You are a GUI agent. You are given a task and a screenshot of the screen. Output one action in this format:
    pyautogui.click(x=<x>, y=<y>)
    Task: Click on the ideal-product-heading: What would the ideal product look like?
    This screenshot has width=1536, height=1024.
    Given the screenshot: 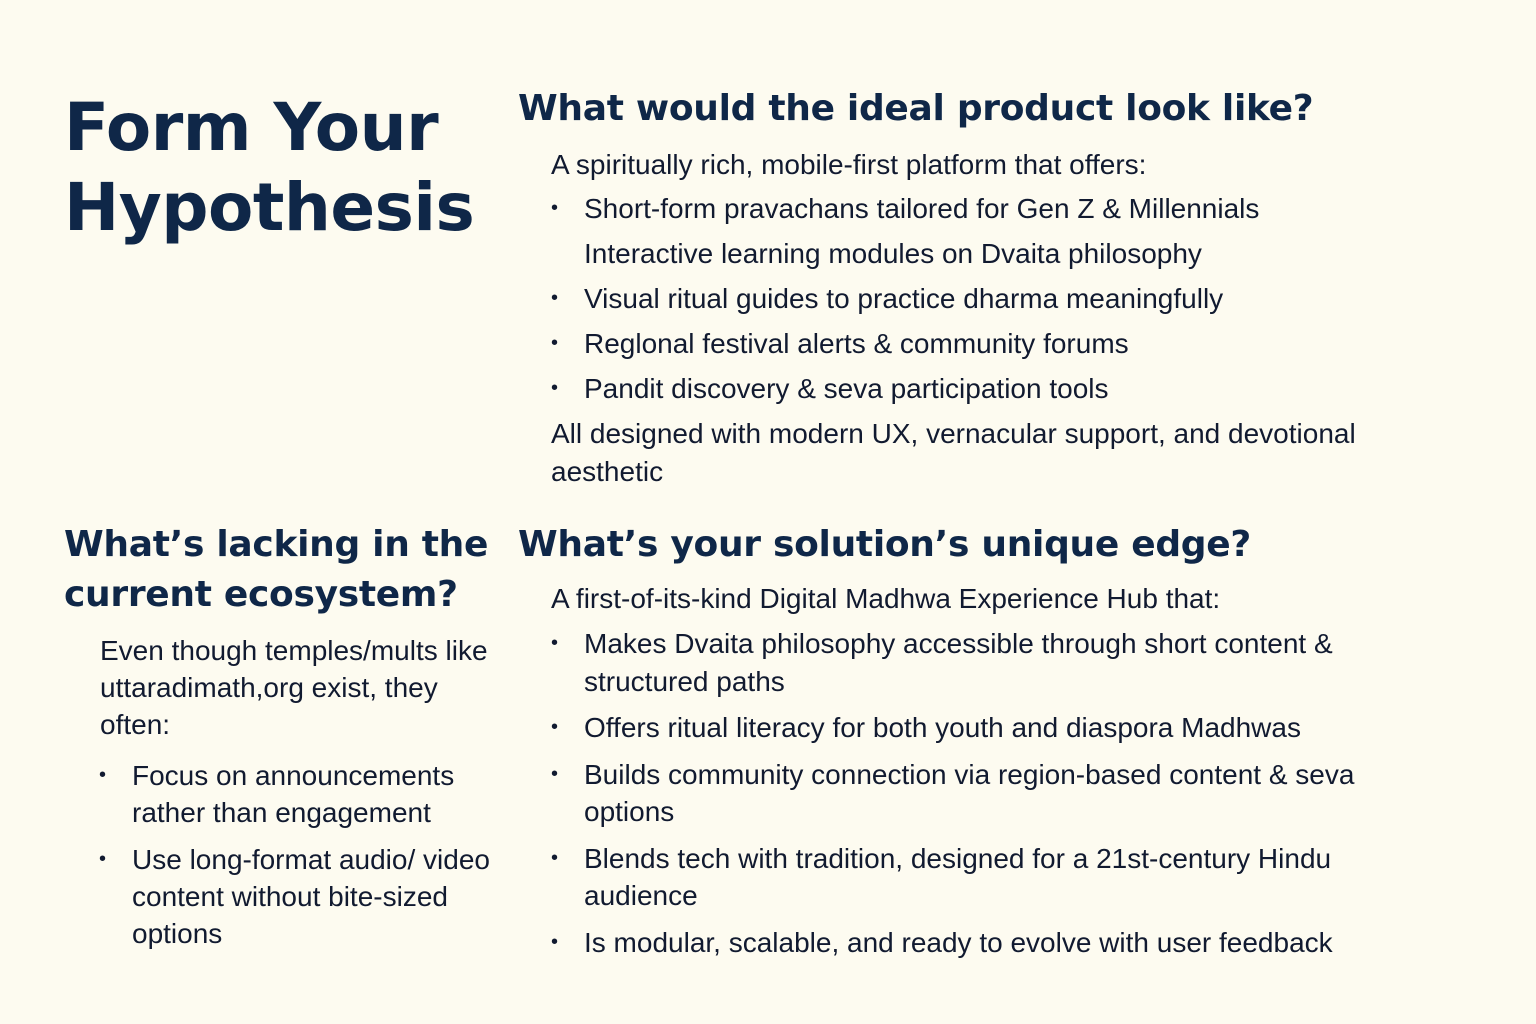 What is the action you would take?
    pyautogui.click(x=916, y=108)
    